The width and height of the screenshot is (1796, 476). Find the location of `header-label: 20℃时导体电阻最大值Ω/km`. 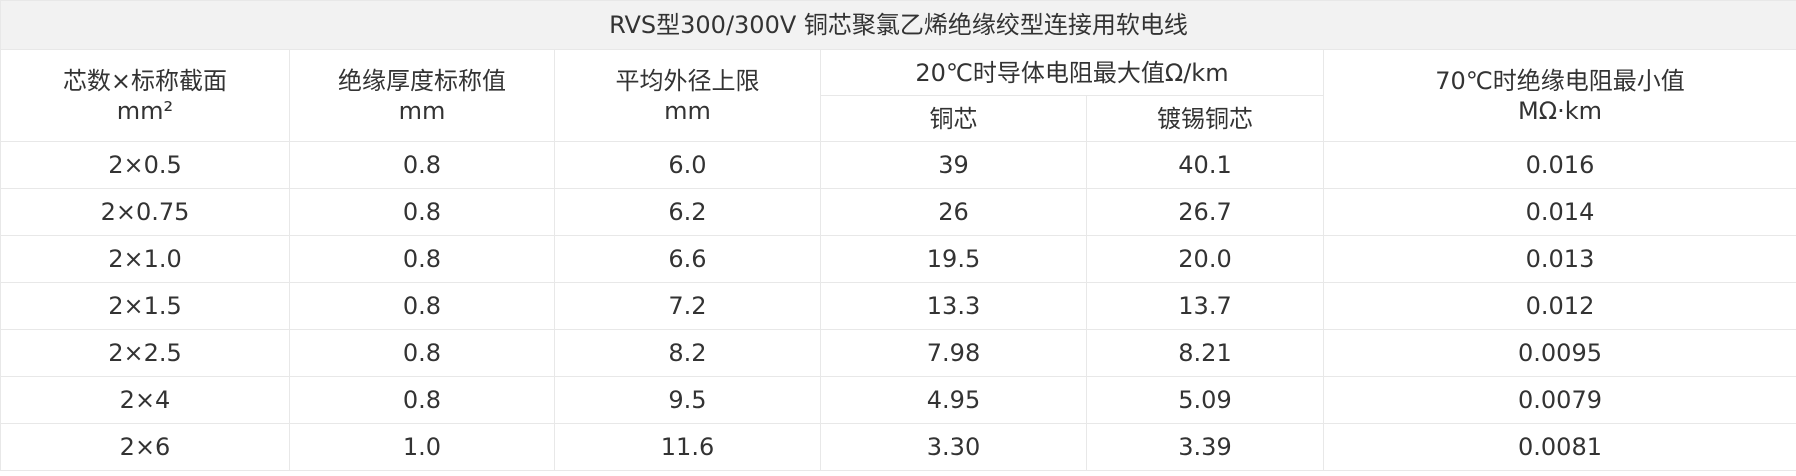

header-label: 20℃时导体电阻最大值Ω/km is located at coordinates (1072, 72).